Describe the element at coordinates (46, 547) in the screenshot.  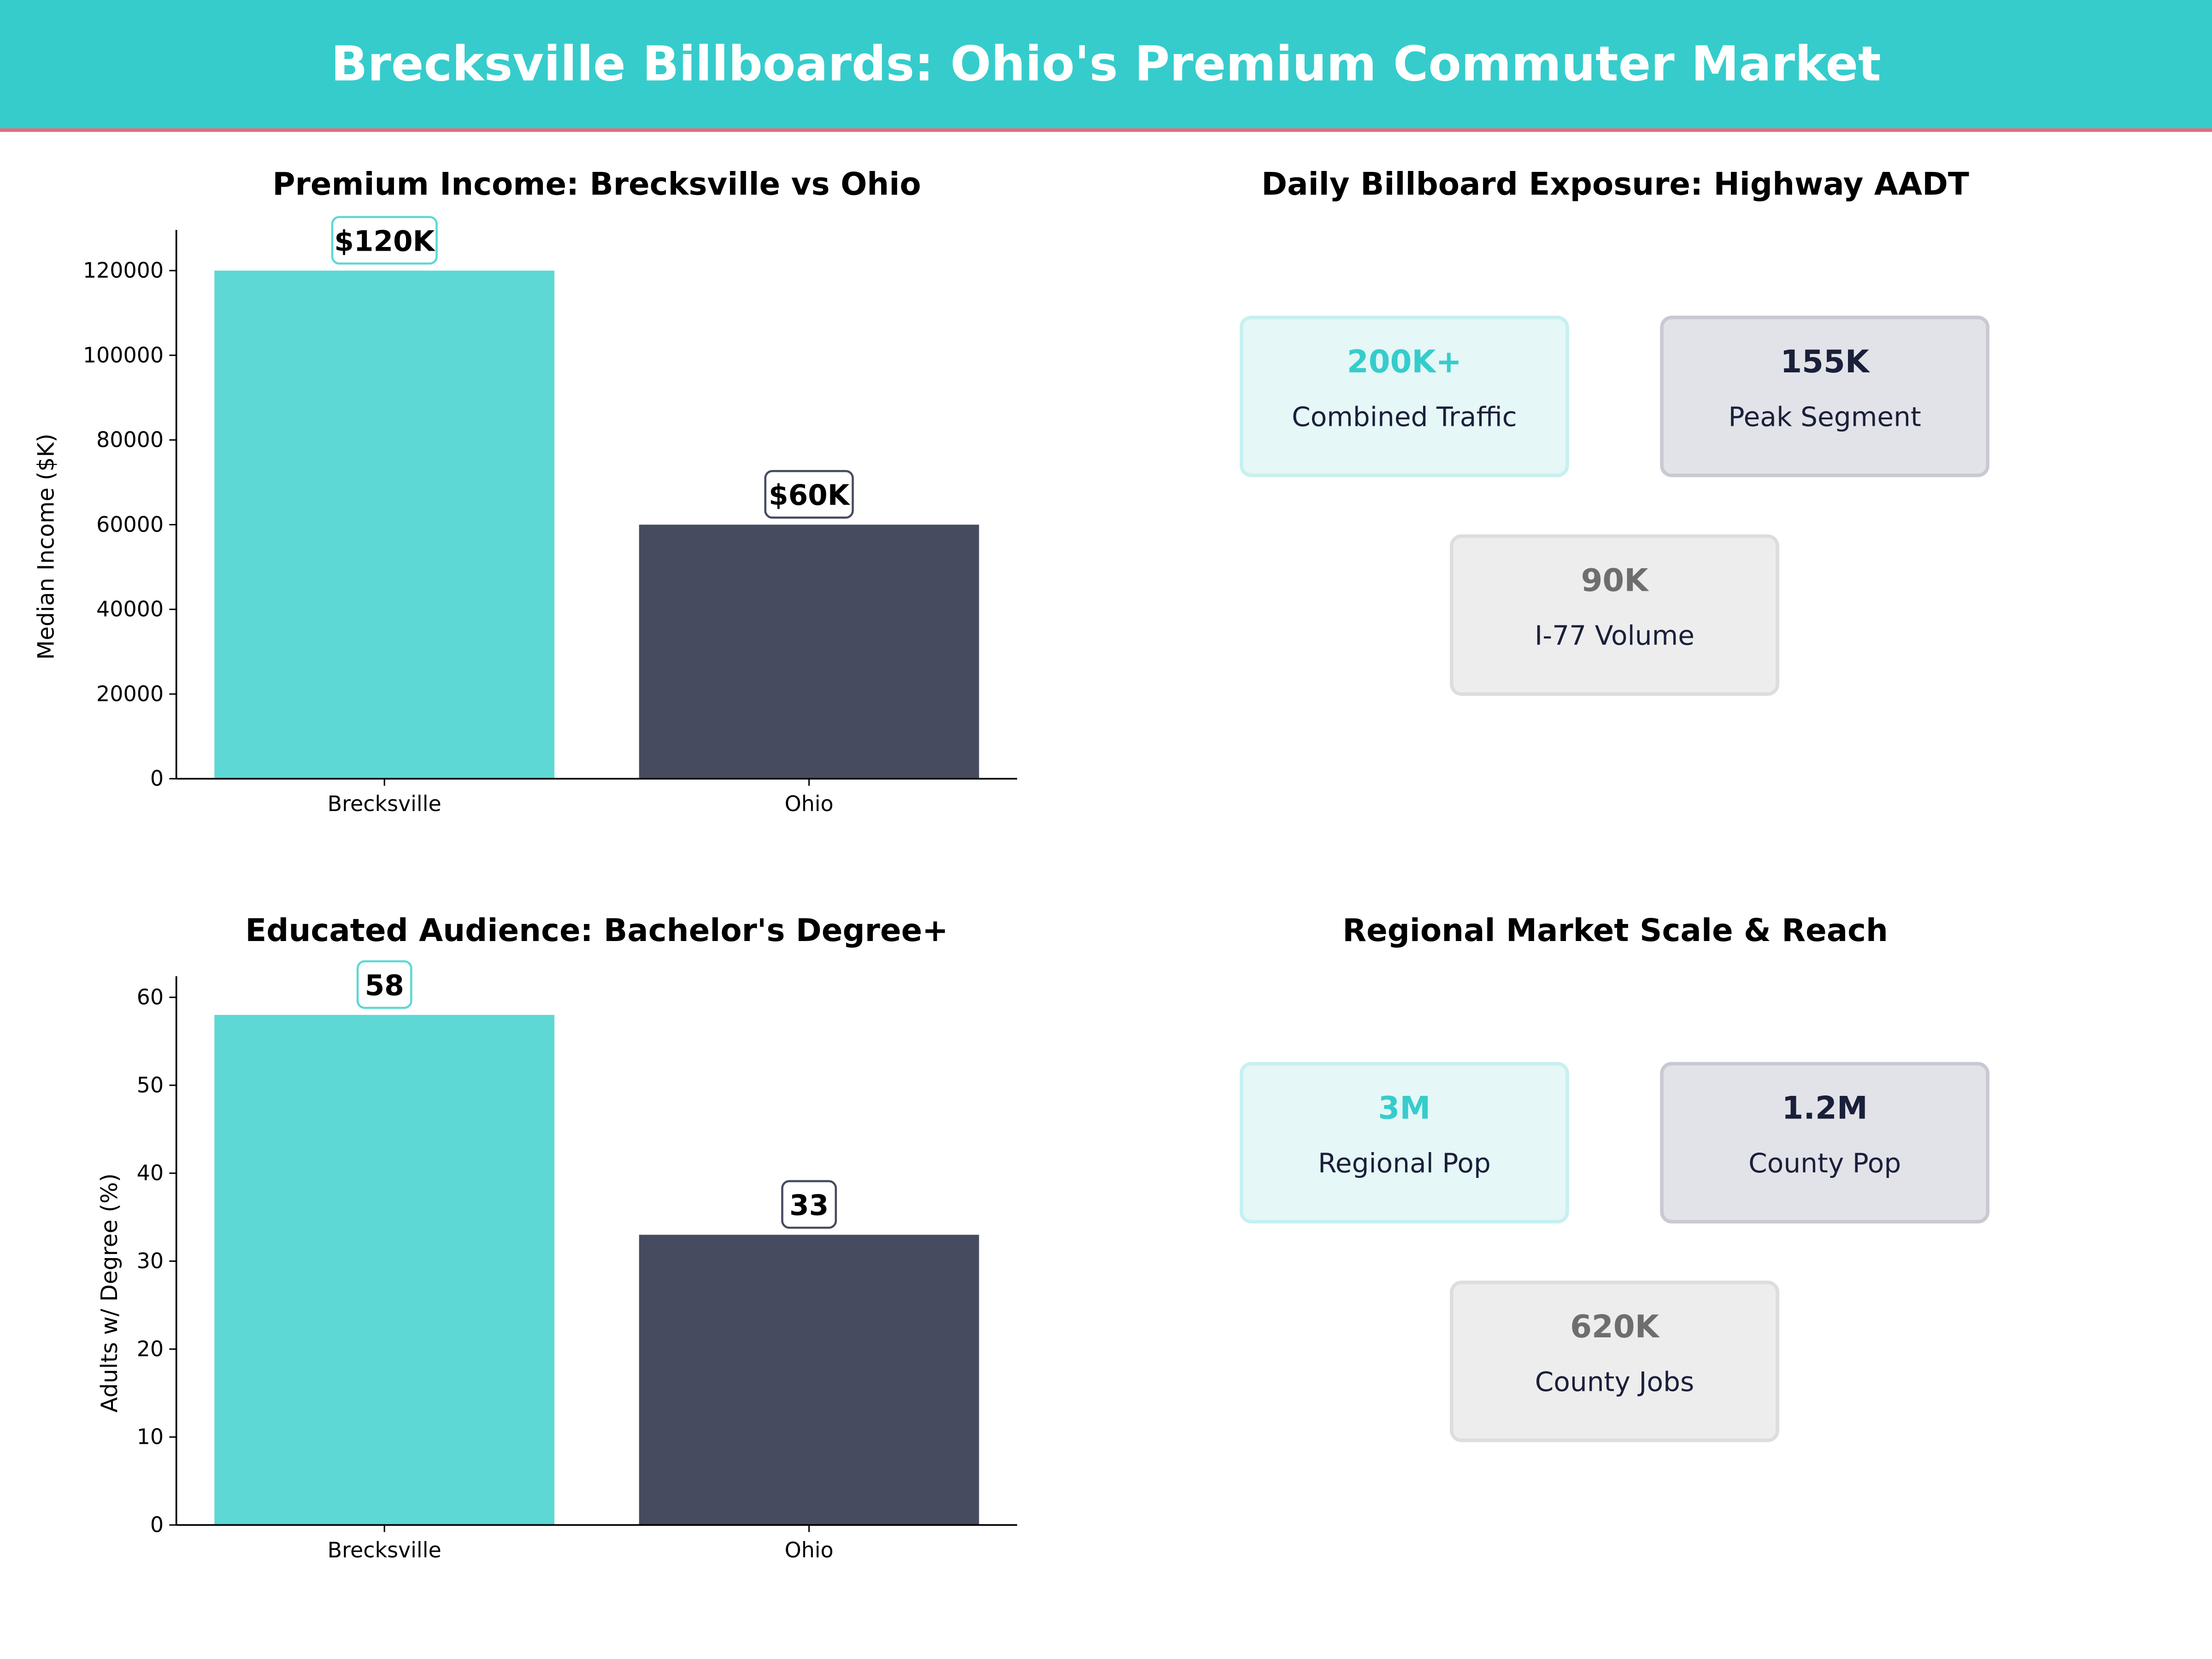
I see `y-axis-label: Median Income ($K)` at that location.